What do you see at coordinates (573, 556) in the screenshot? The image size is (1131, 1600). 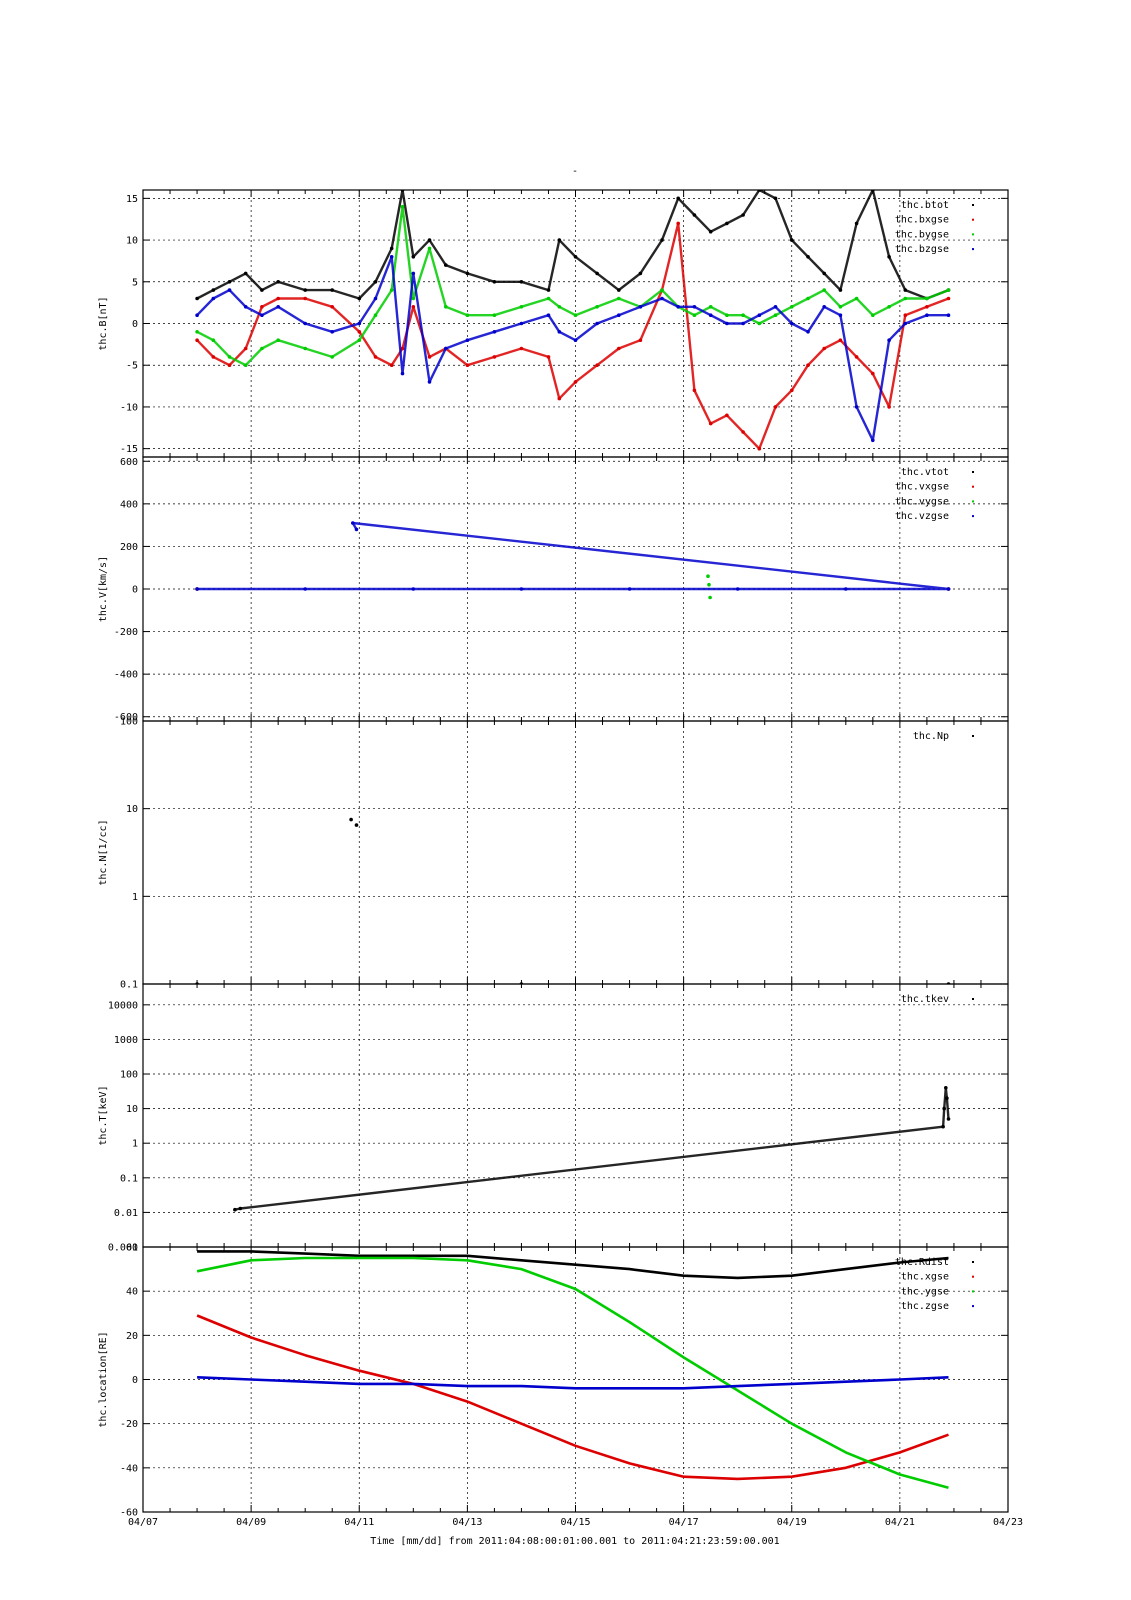 I see `series-trace-thc.vzgse` at bounding box center [573, 556].